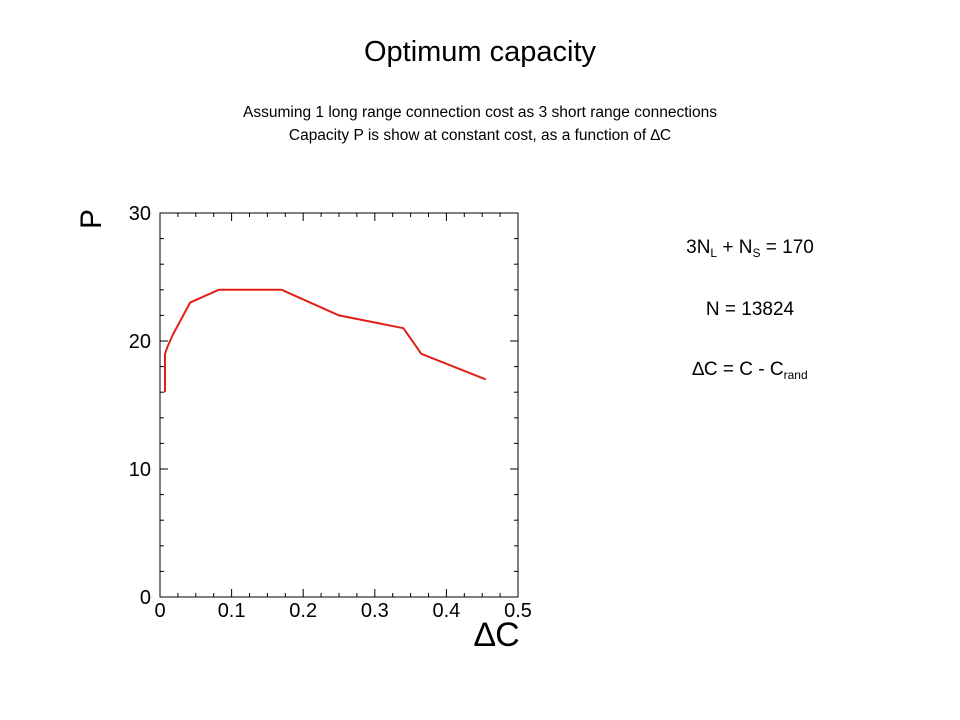 The height and width of the screenshot is (720, 960). Describe the element at coordinates (738, 369) in the screenshot. I see `eq3-term-a: ∆C = C - C` at that location.